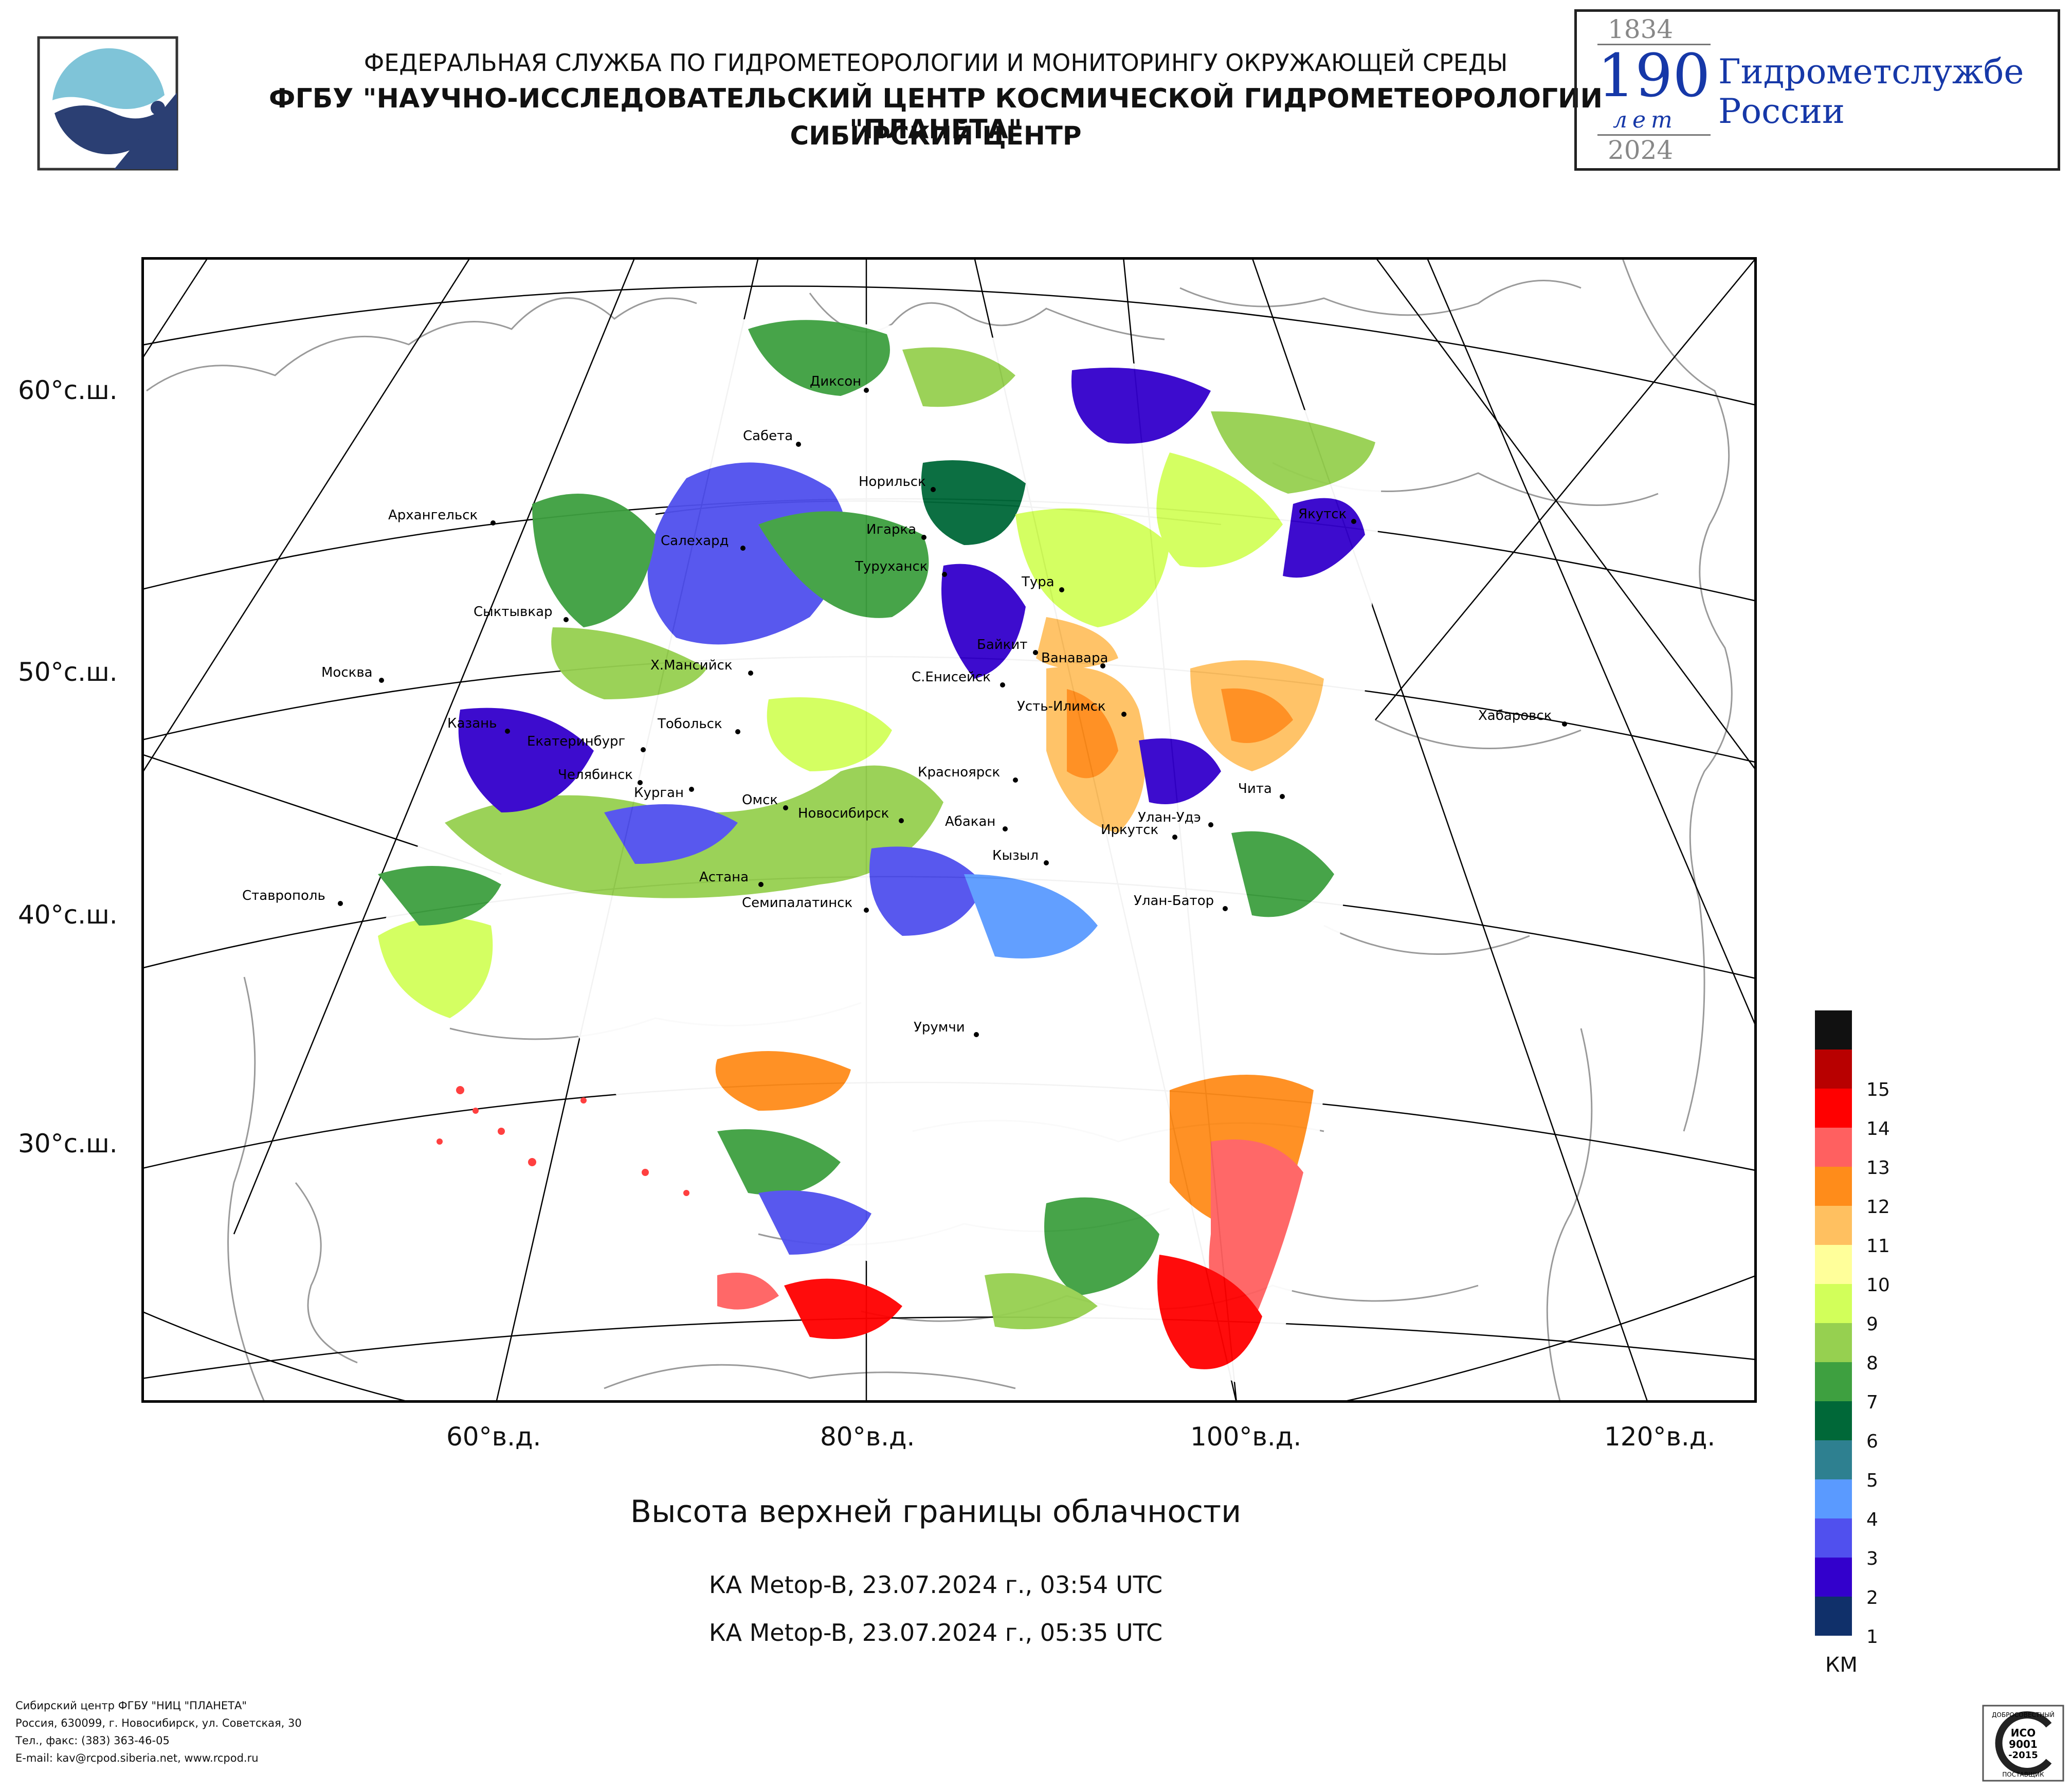 Image resolution: width=2072 pixels, height=1791 pixels. I want to click on anniversary-year-start: 1834, so click(1641, 29).